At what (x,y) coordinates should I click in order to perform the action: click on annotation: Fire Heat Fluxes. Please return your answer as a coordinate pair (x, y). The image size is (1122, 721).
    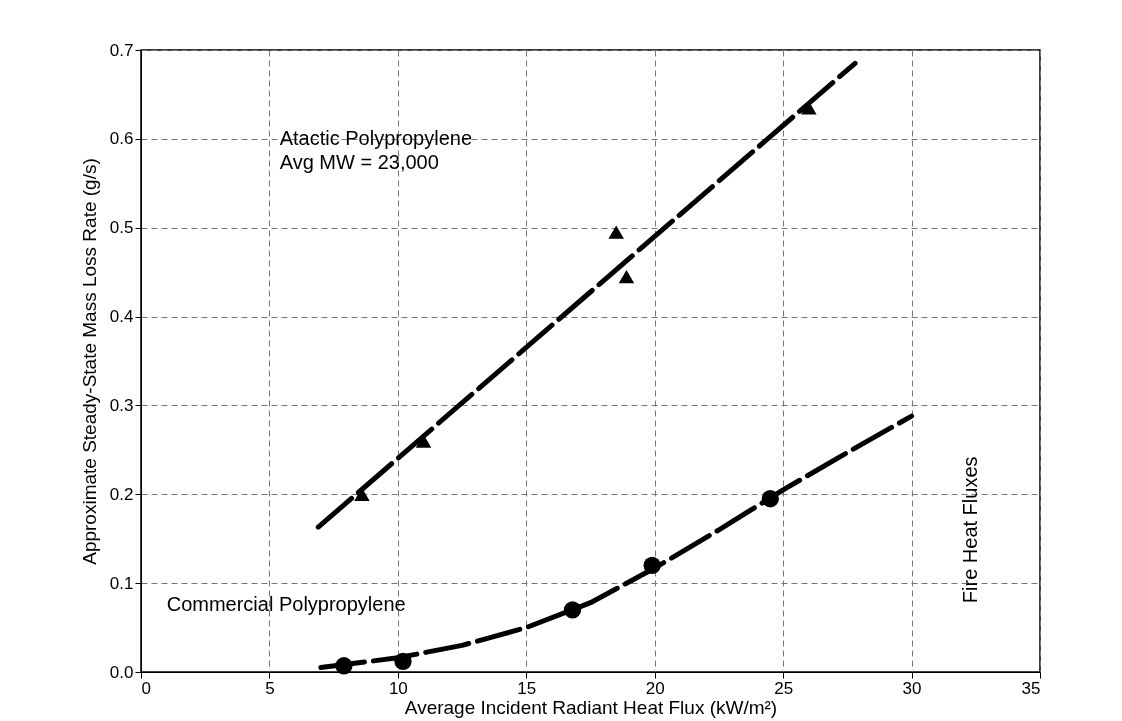
    Looking at the image, I should click on (969, 530).